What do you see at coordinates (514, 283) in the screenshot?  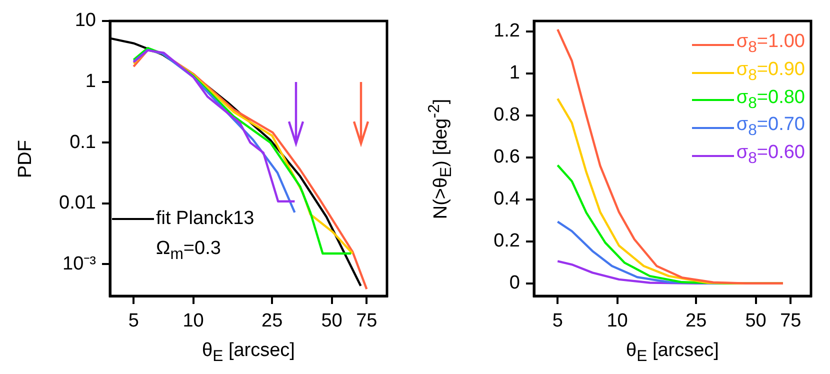 I see `y-tick-label: 0` at bounding box center [514, 283].